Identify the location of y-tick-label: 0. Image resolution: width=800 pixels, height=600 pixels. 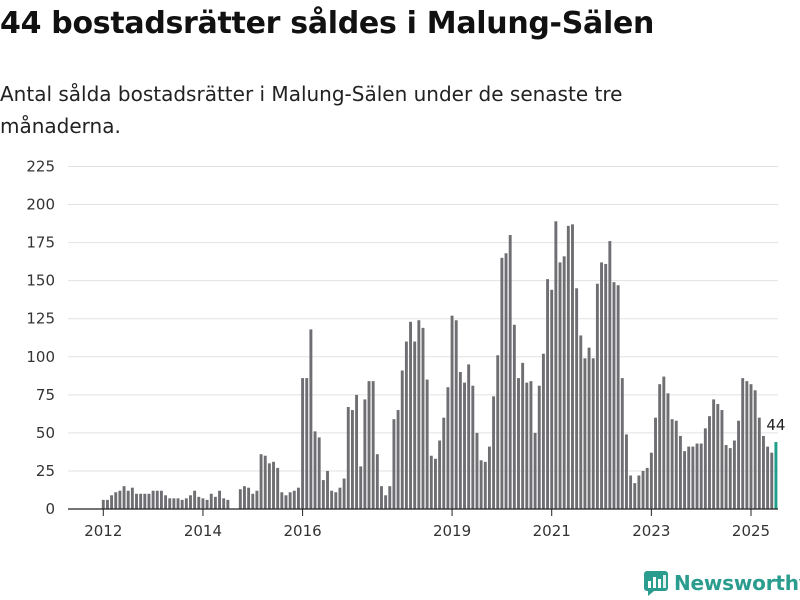
(50, 509).